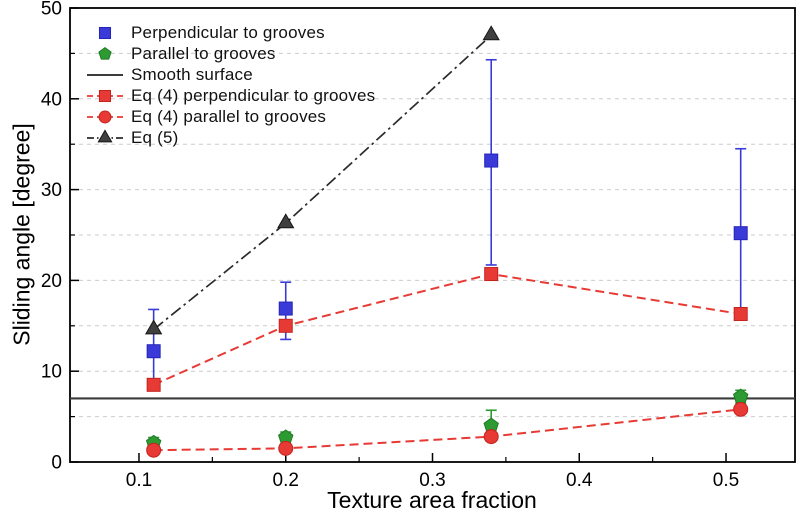  Describe the element at coordinates (105, 74) in the screenshot. I see `legend-marker-smooth-surface` at that location.